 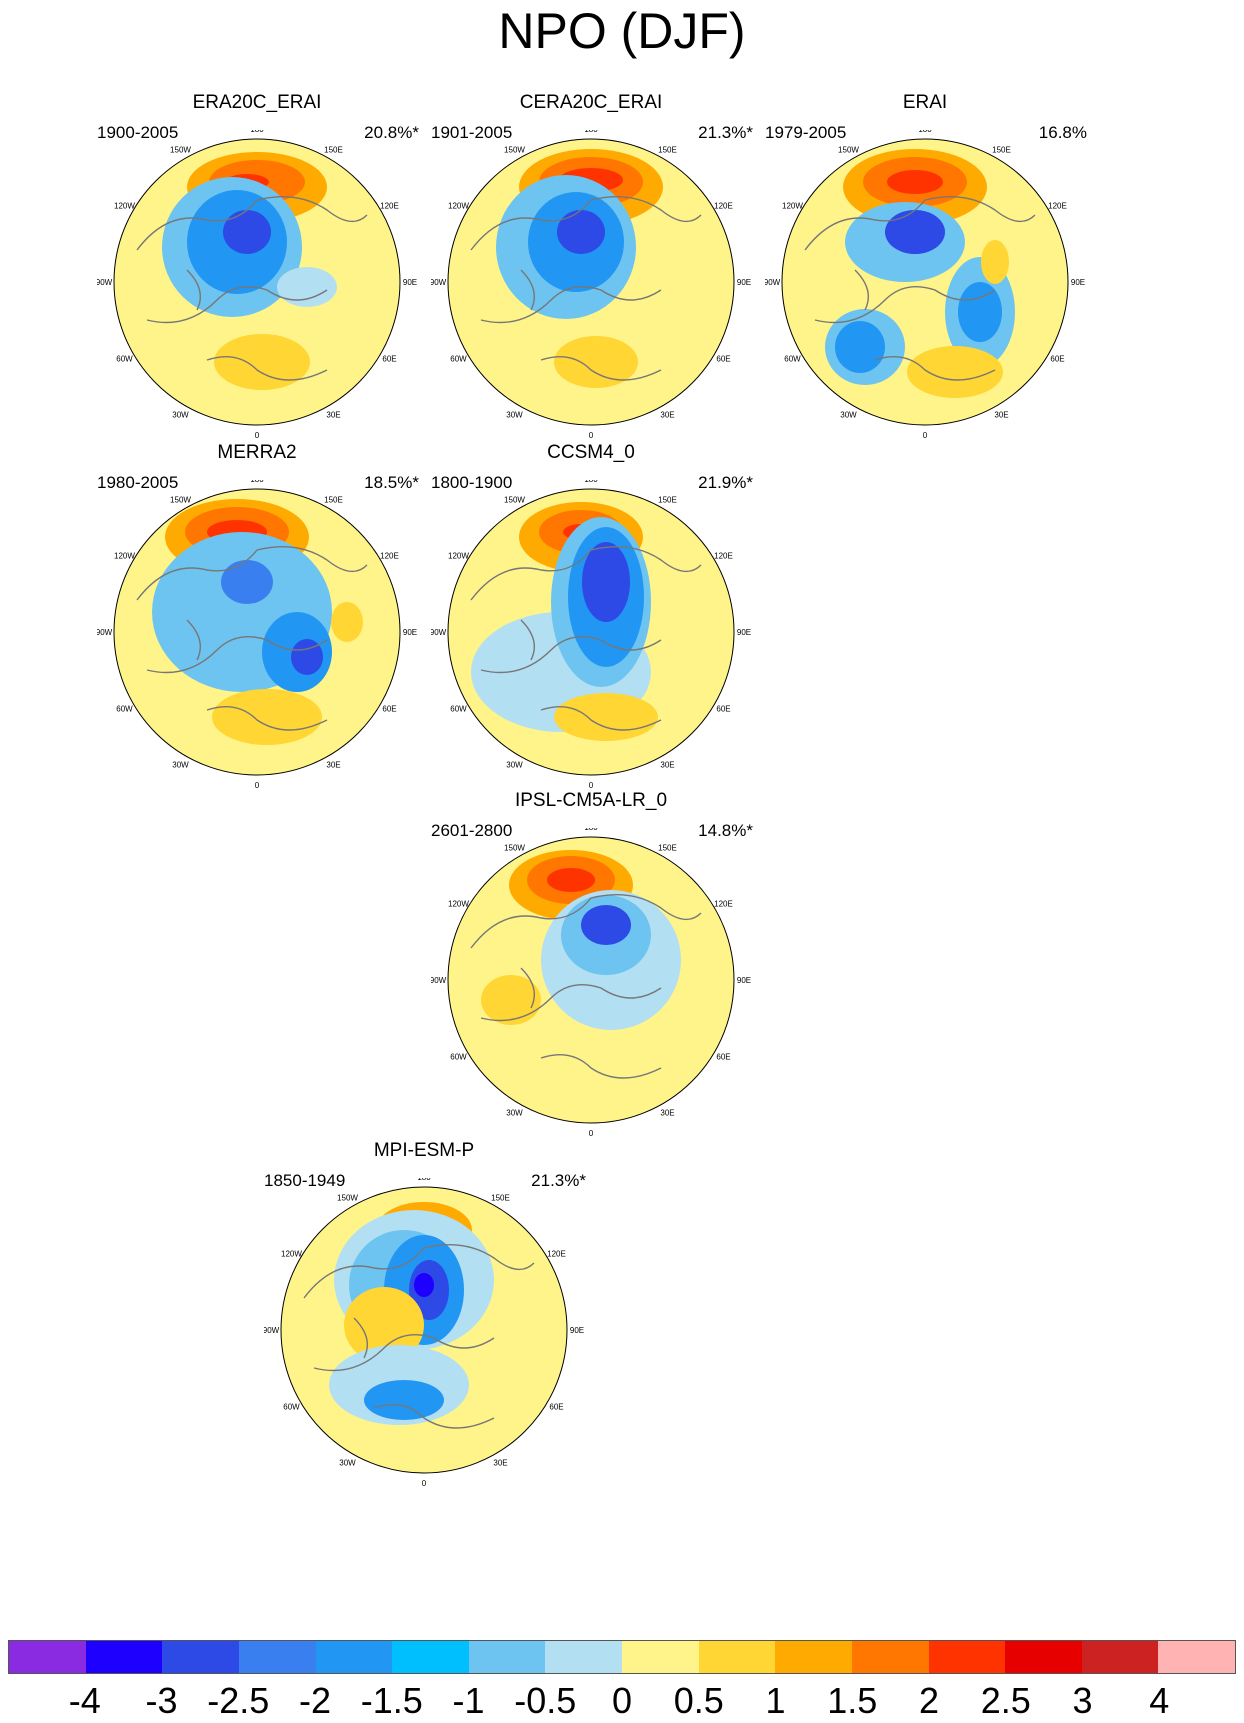 What do you see at coordinates (472, 132) in the screenshot?
I see `panel-period: 1901-2005` at bounding box center [472, 132].